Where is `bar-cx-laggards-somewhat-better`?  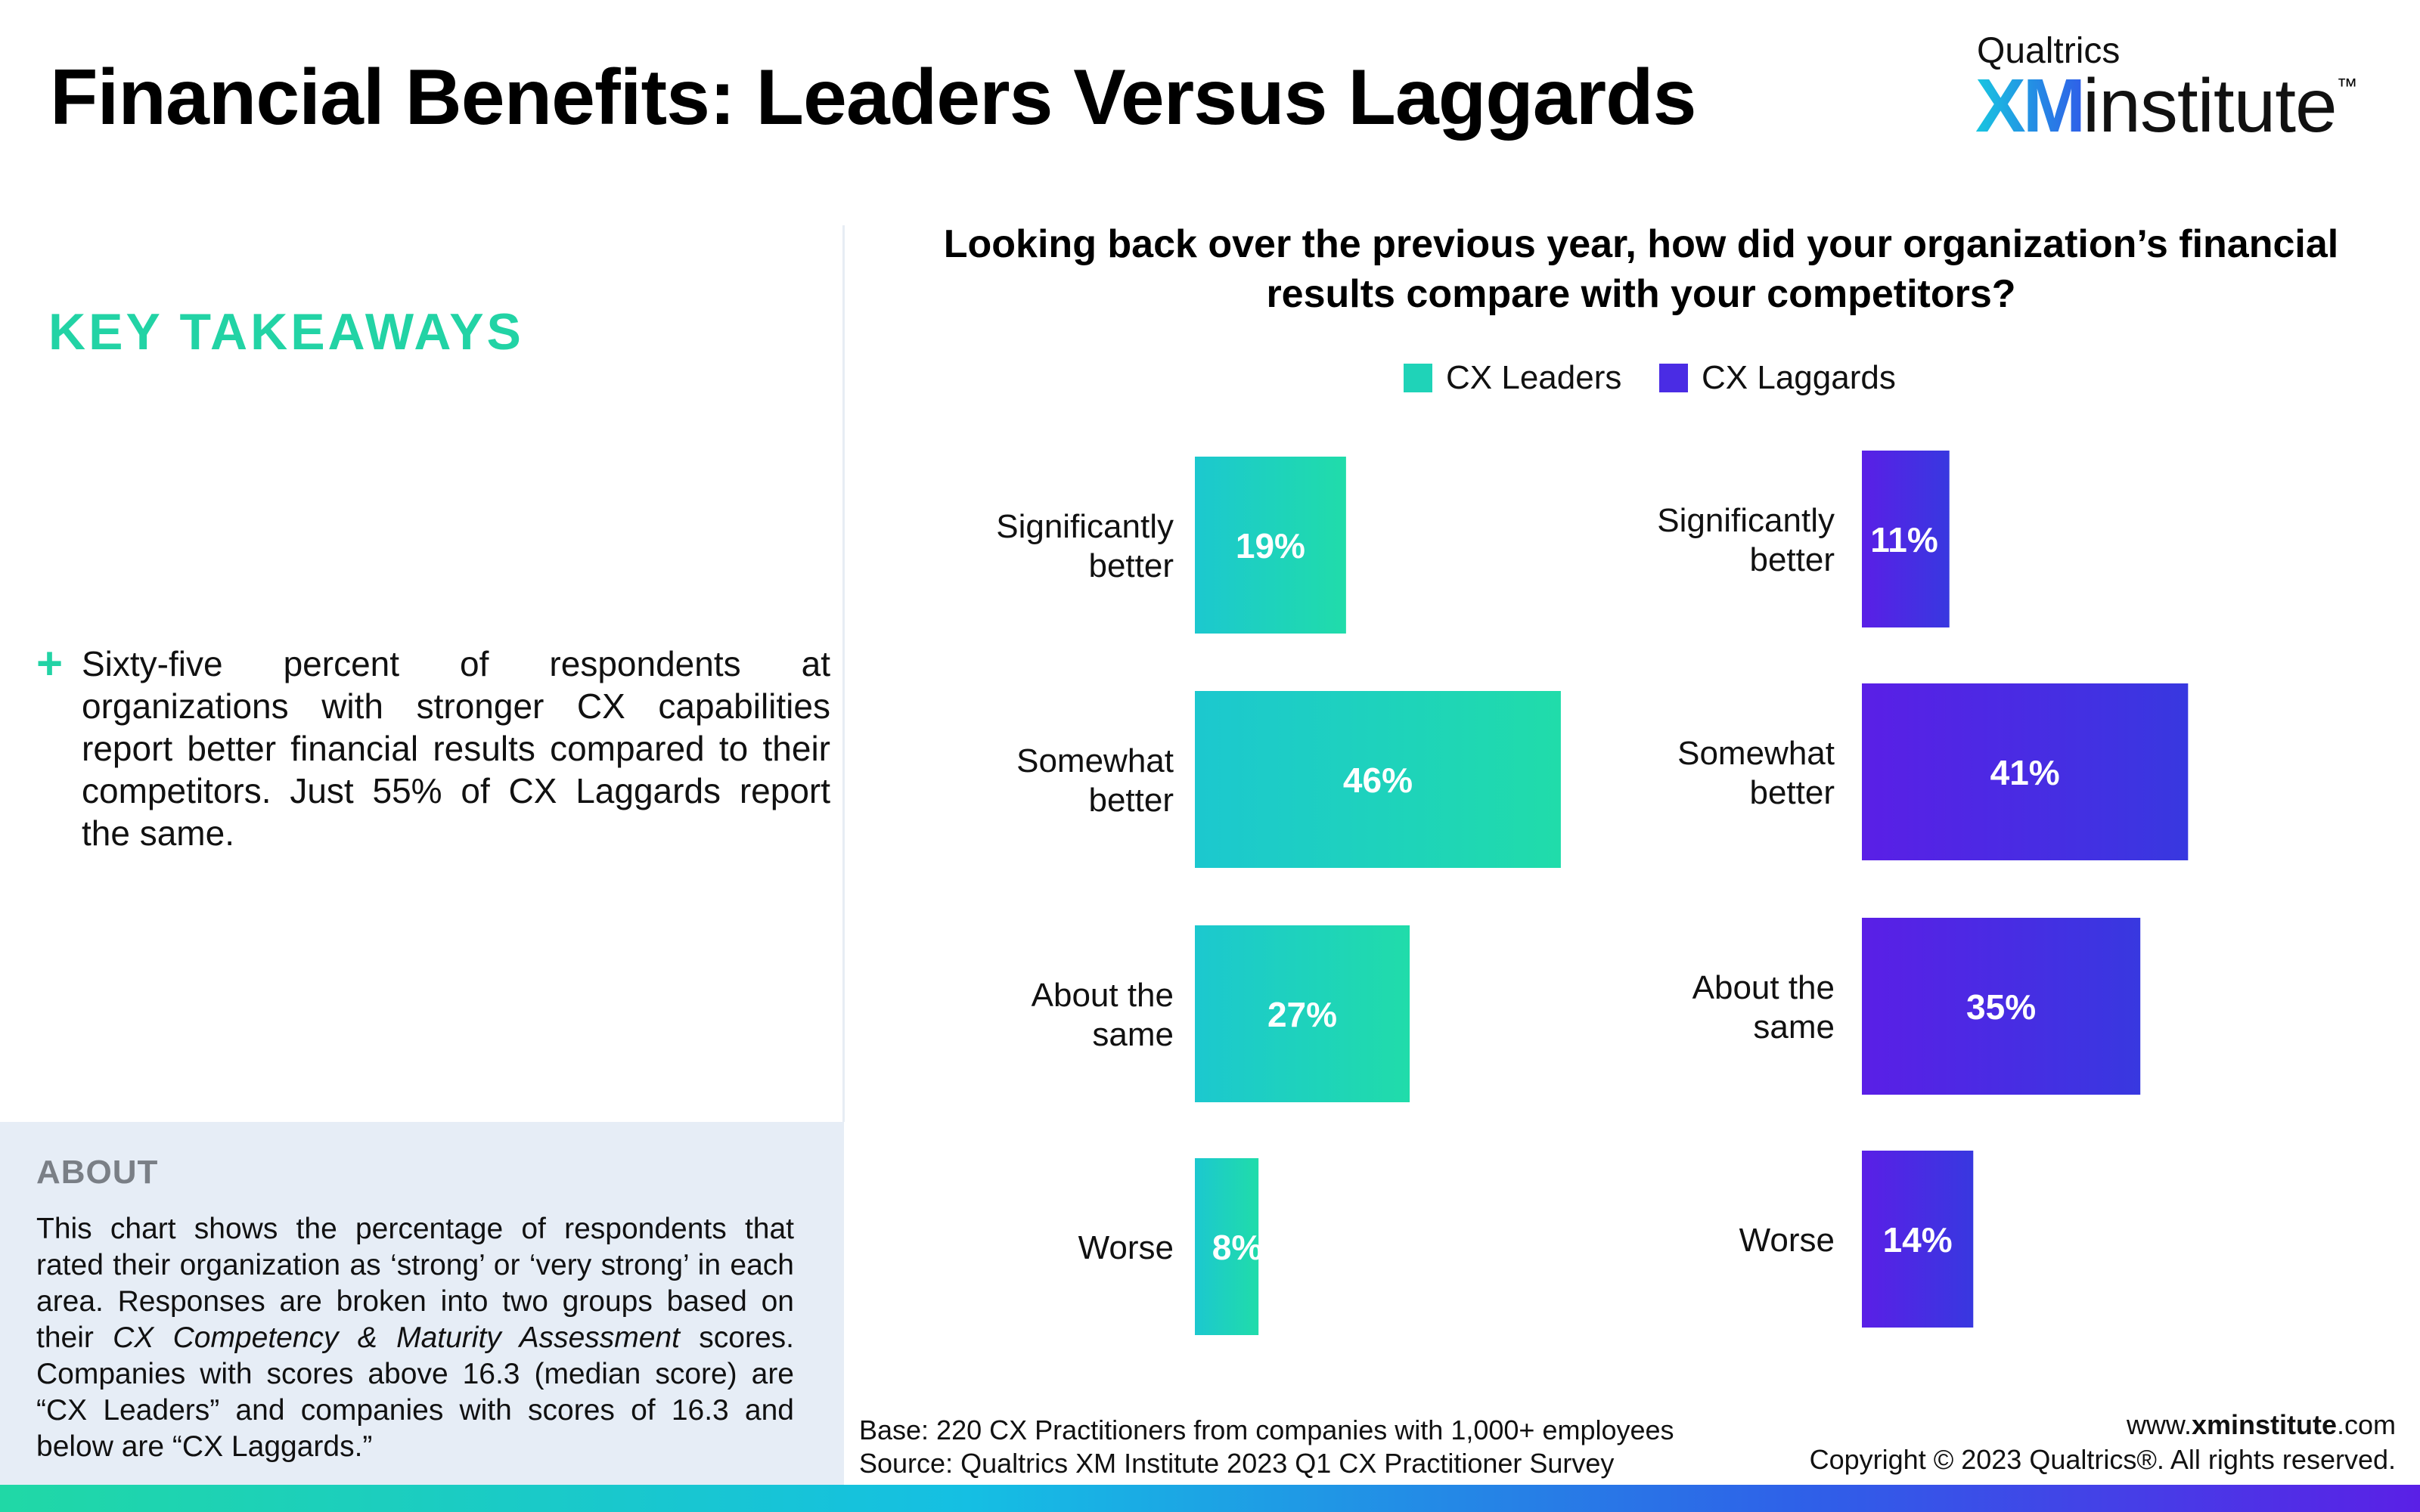
bar-cx-laggards-somewhat-better is located at coordinates (2026, 772).